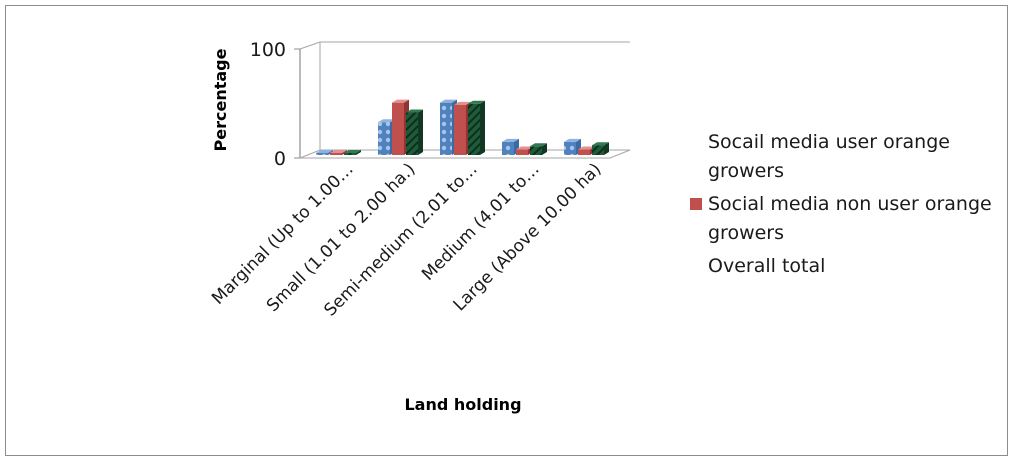  I want to click on legend-item-overall: Overall total, so click(848, 266).